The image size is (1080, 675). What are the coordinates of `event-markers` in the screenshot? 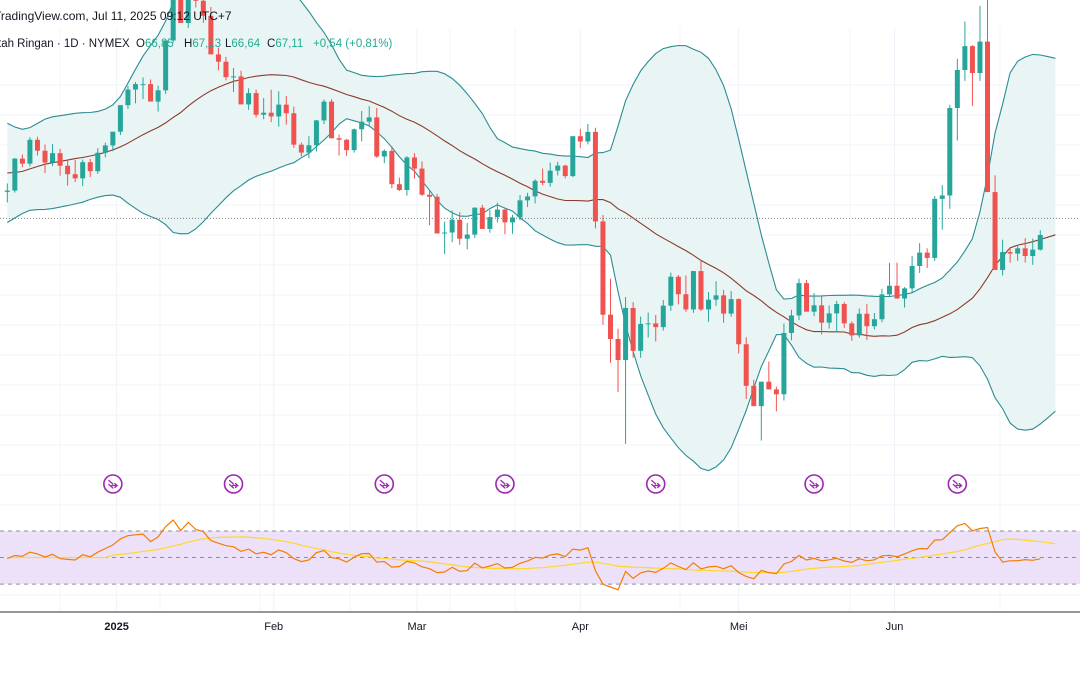 It's located at (535, 484).